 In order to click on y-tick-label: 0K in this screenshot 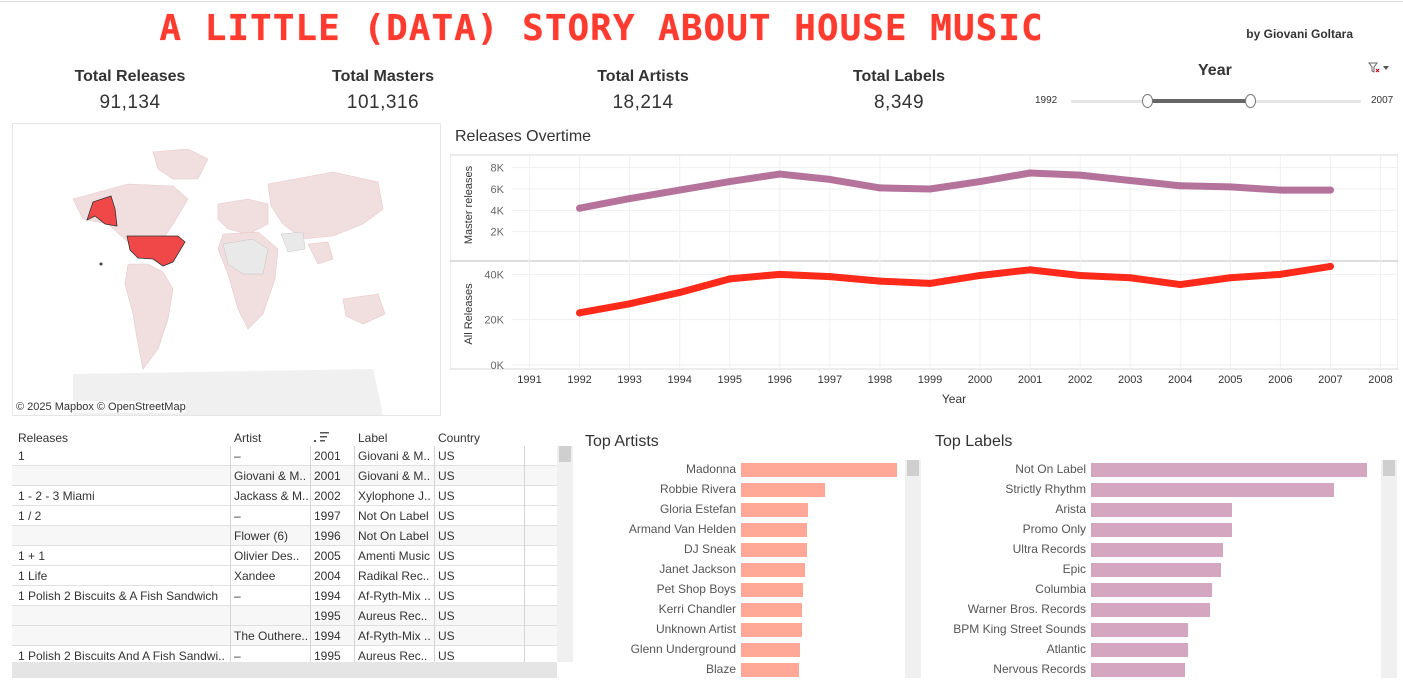, I will do `click(498, 366)`.